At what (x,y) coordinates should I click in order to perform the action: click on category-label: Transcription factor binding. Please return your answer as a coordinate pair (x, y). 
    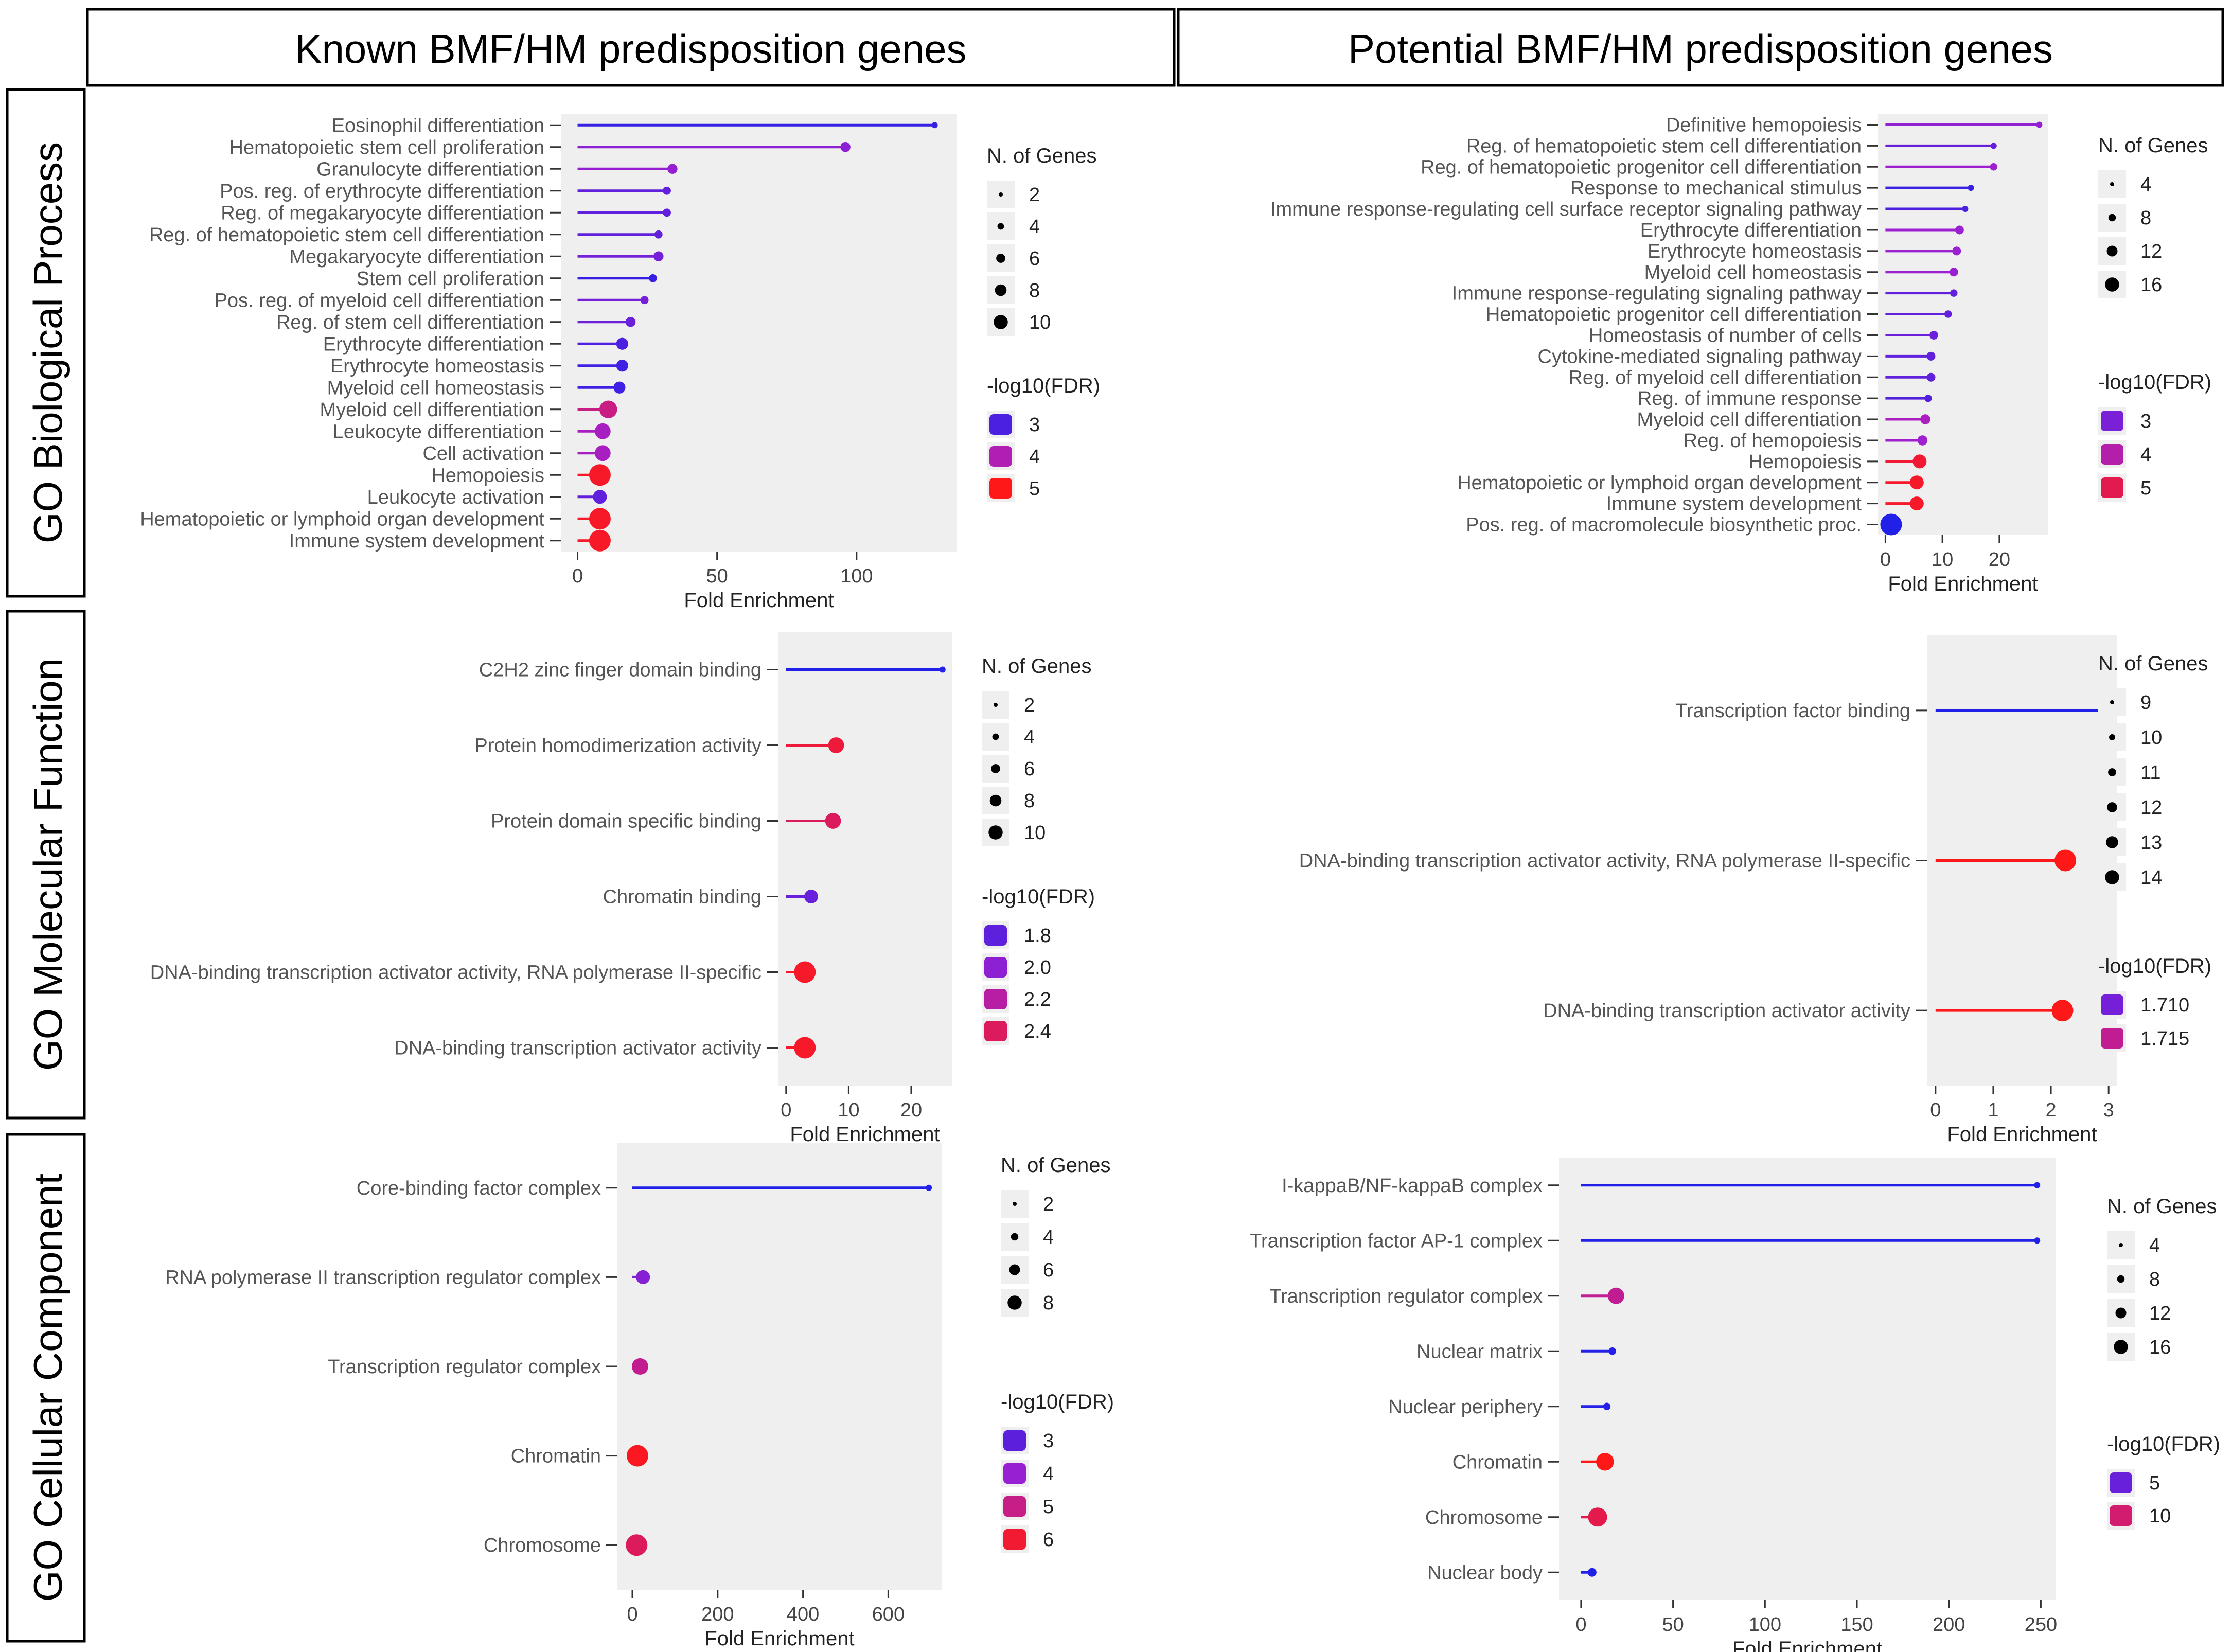
    Looking at the image, I should click on (1792, 711).